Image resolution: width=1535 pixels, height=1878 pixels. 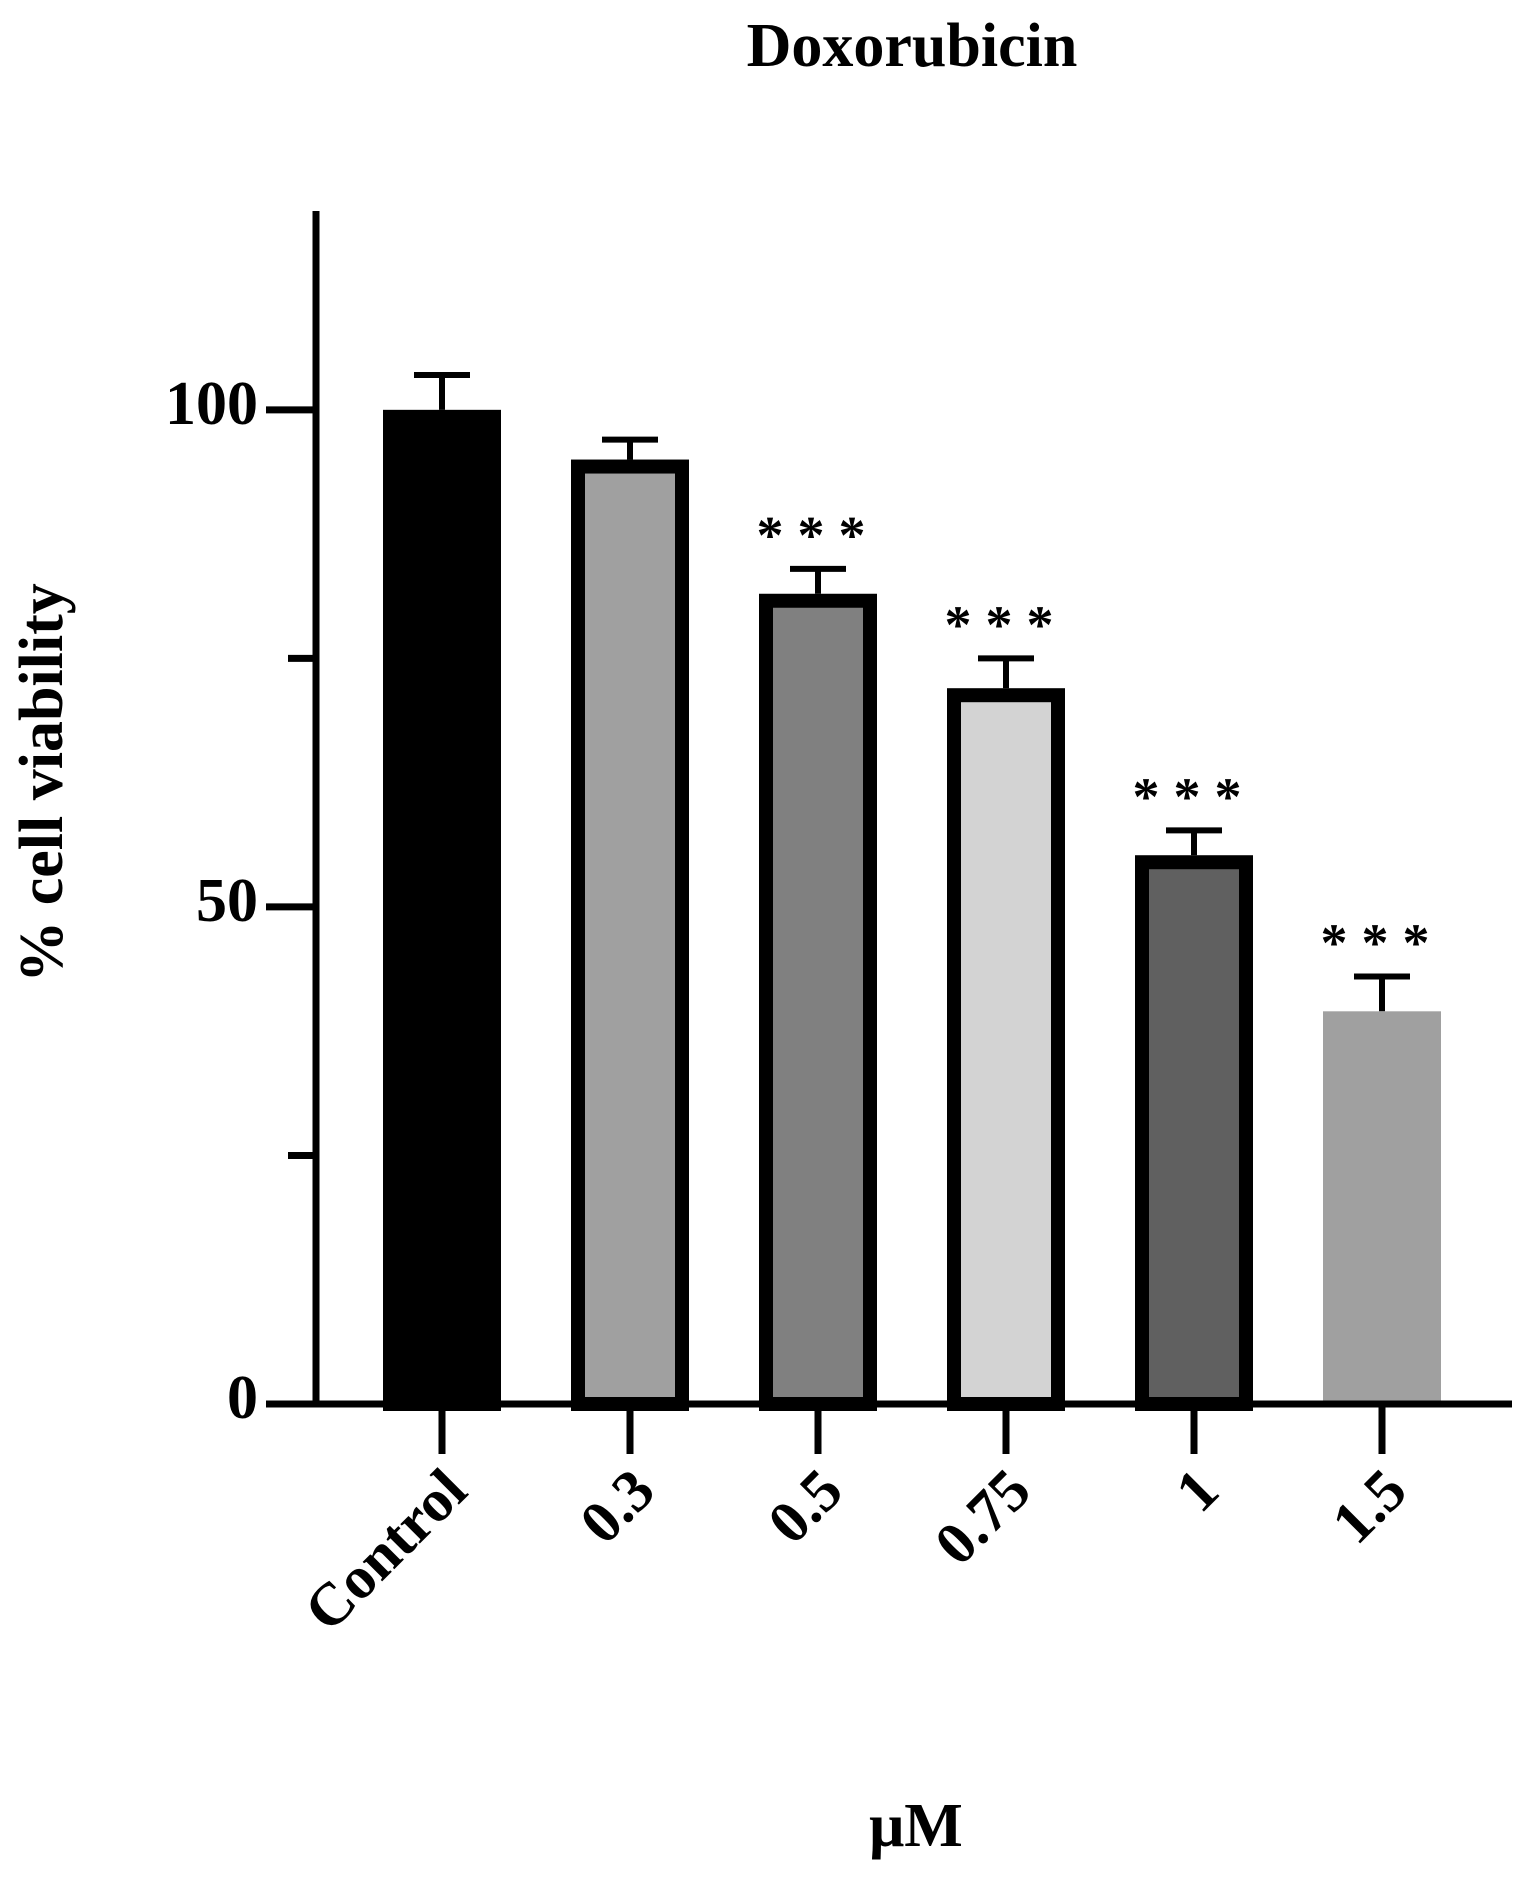 I want to click on x-tick-label: 0.5, so click(x=805, y=1506).